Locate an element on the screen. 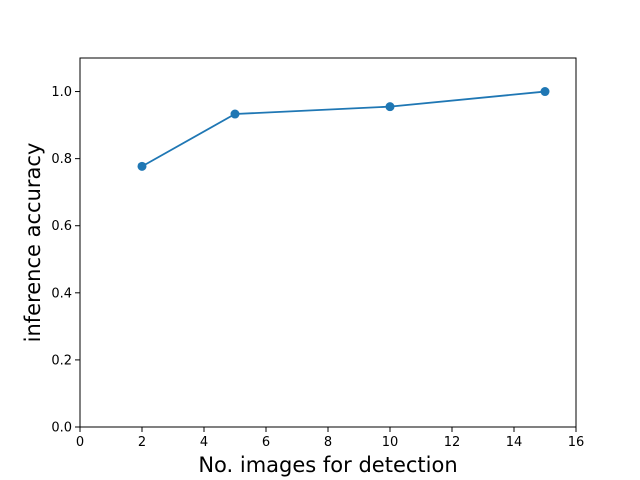 This screenshot has width=640, height=480. x-tick-label: 0 is located at coordinates (80, 442).